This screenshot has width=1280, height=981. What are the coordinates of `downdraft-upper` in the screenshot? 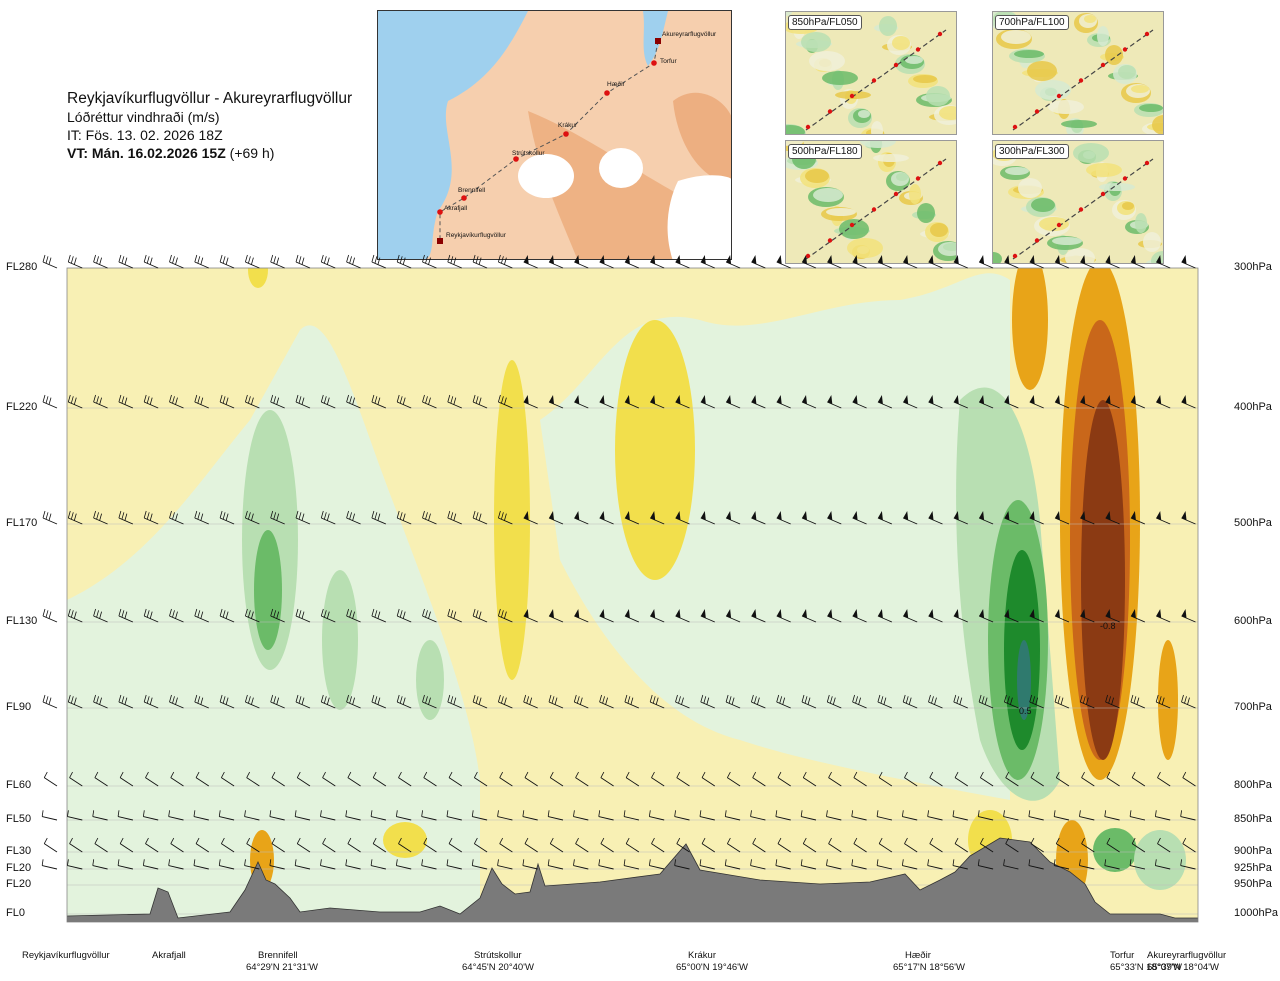 It's located at (1030, 329).